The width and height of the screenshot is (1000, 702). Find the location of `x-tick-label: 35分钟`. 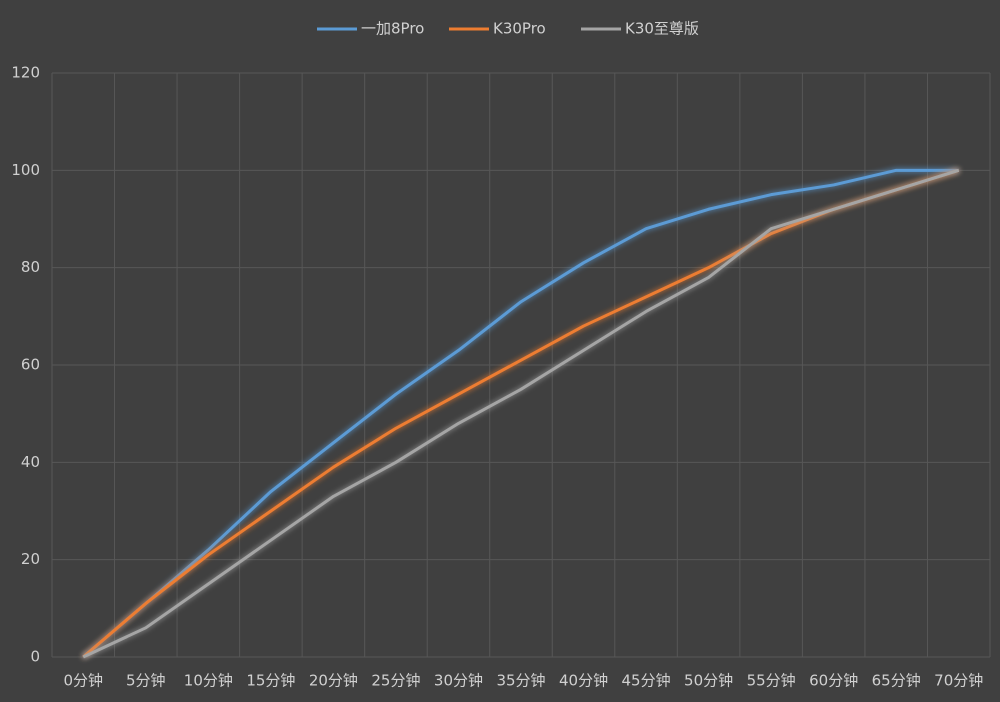

x-tick-label: 35分钟 is located at coordinates (520, 681).